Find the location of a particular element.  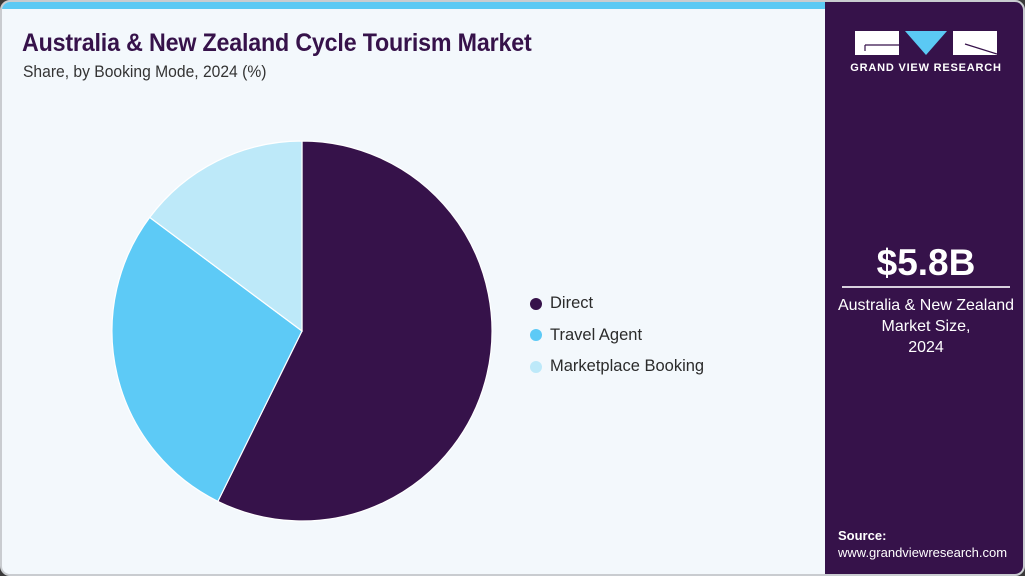

legend-item-travel-agent: Travel Agent is located at coordinates (617, 336).